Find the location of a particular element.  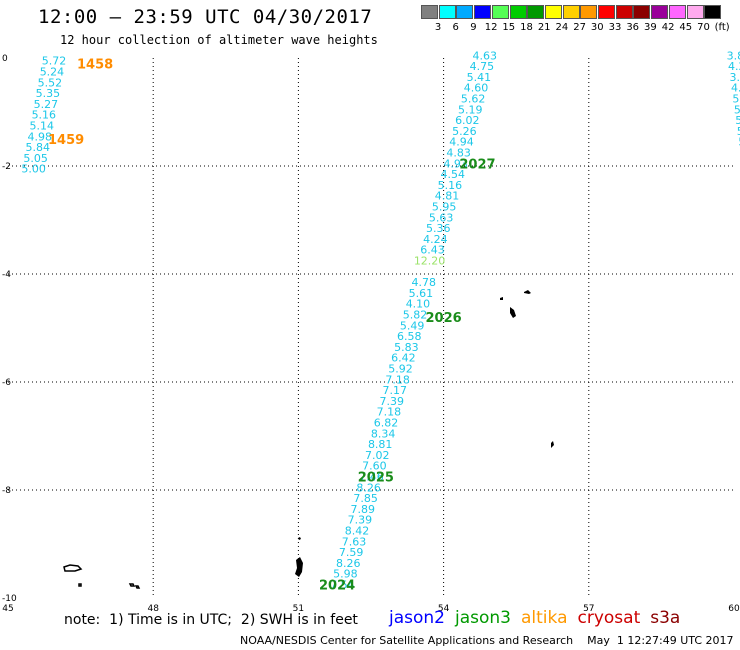

seychelles-islands is located at coordinates (299, 557).